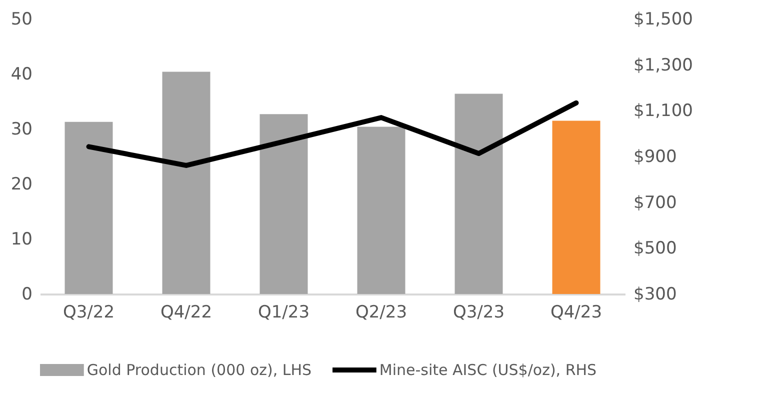  I want to click on x-tick-label: Q2/23, so click(381, 312).